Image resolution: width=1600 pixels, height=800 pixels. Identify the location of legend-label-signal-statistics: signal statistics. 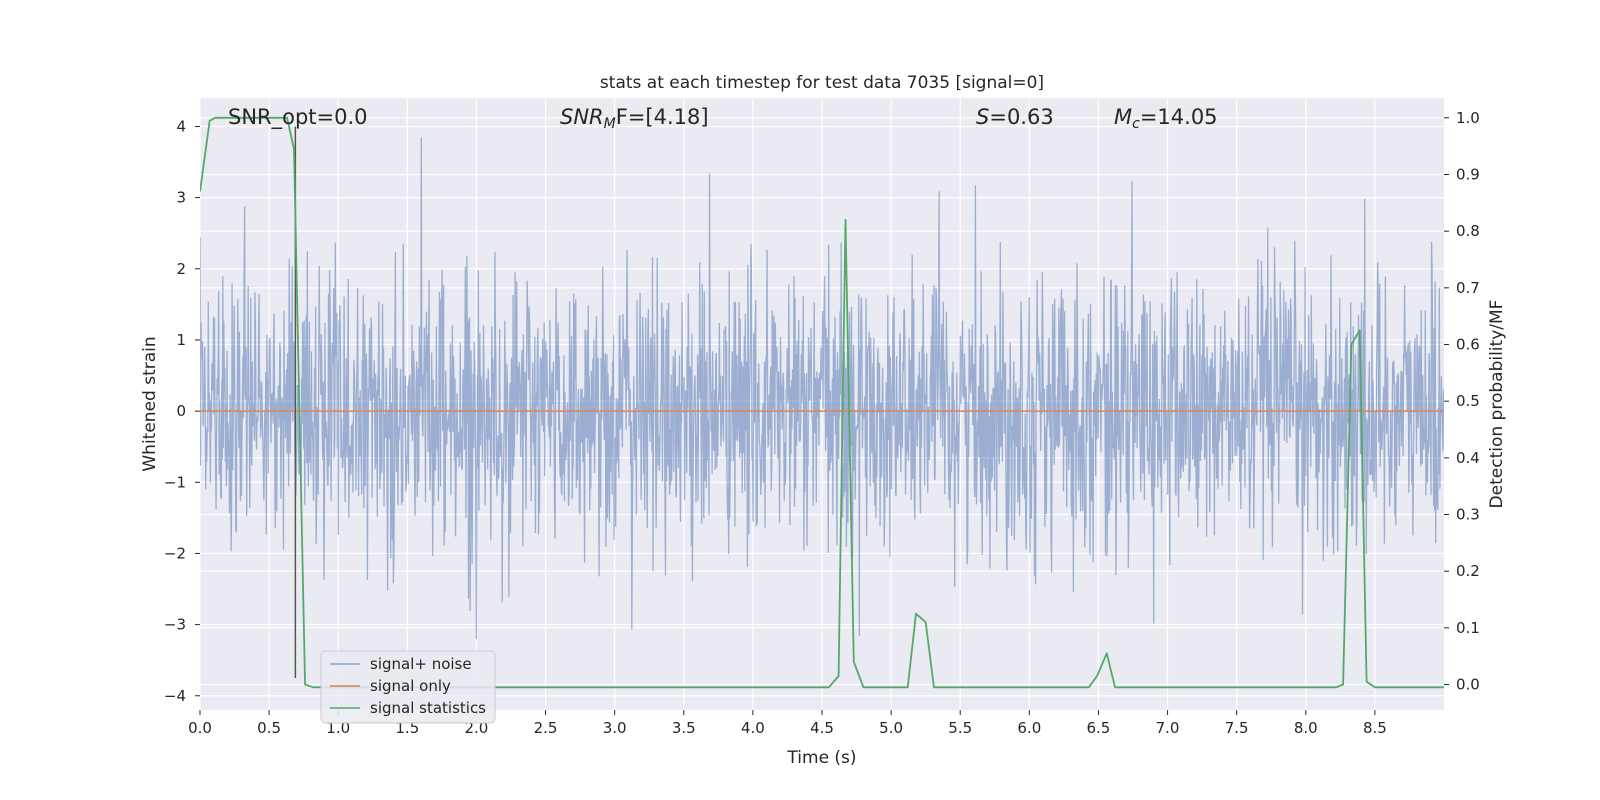
(428, 708).